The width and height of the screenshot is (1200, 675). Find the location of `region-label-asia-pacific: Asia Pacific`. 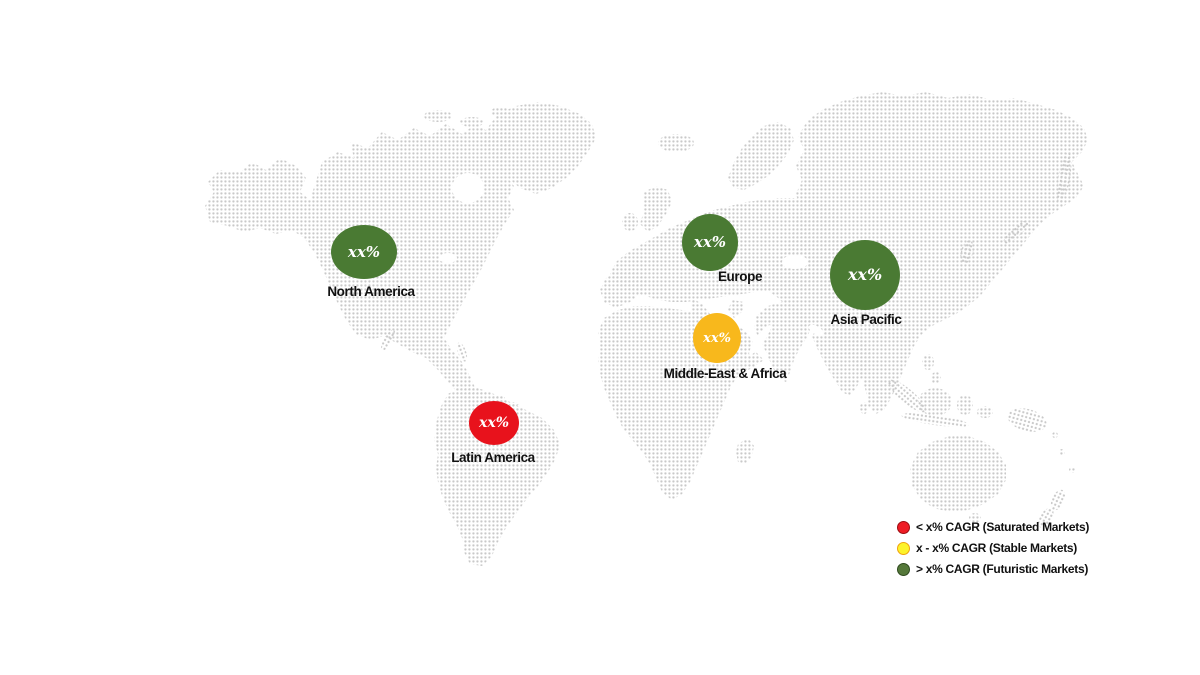

region-label-asia-pacific: Asia Pacific is located at coordinates (866, 319).